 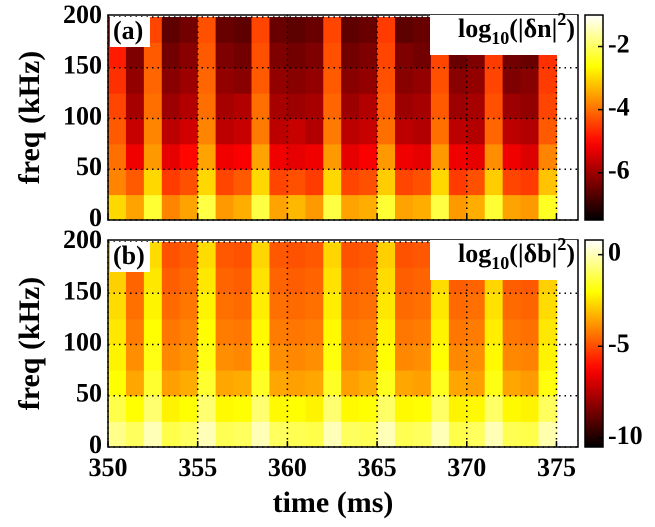 I want to click on x-tick-label: 370, so click(x=466, y=467).